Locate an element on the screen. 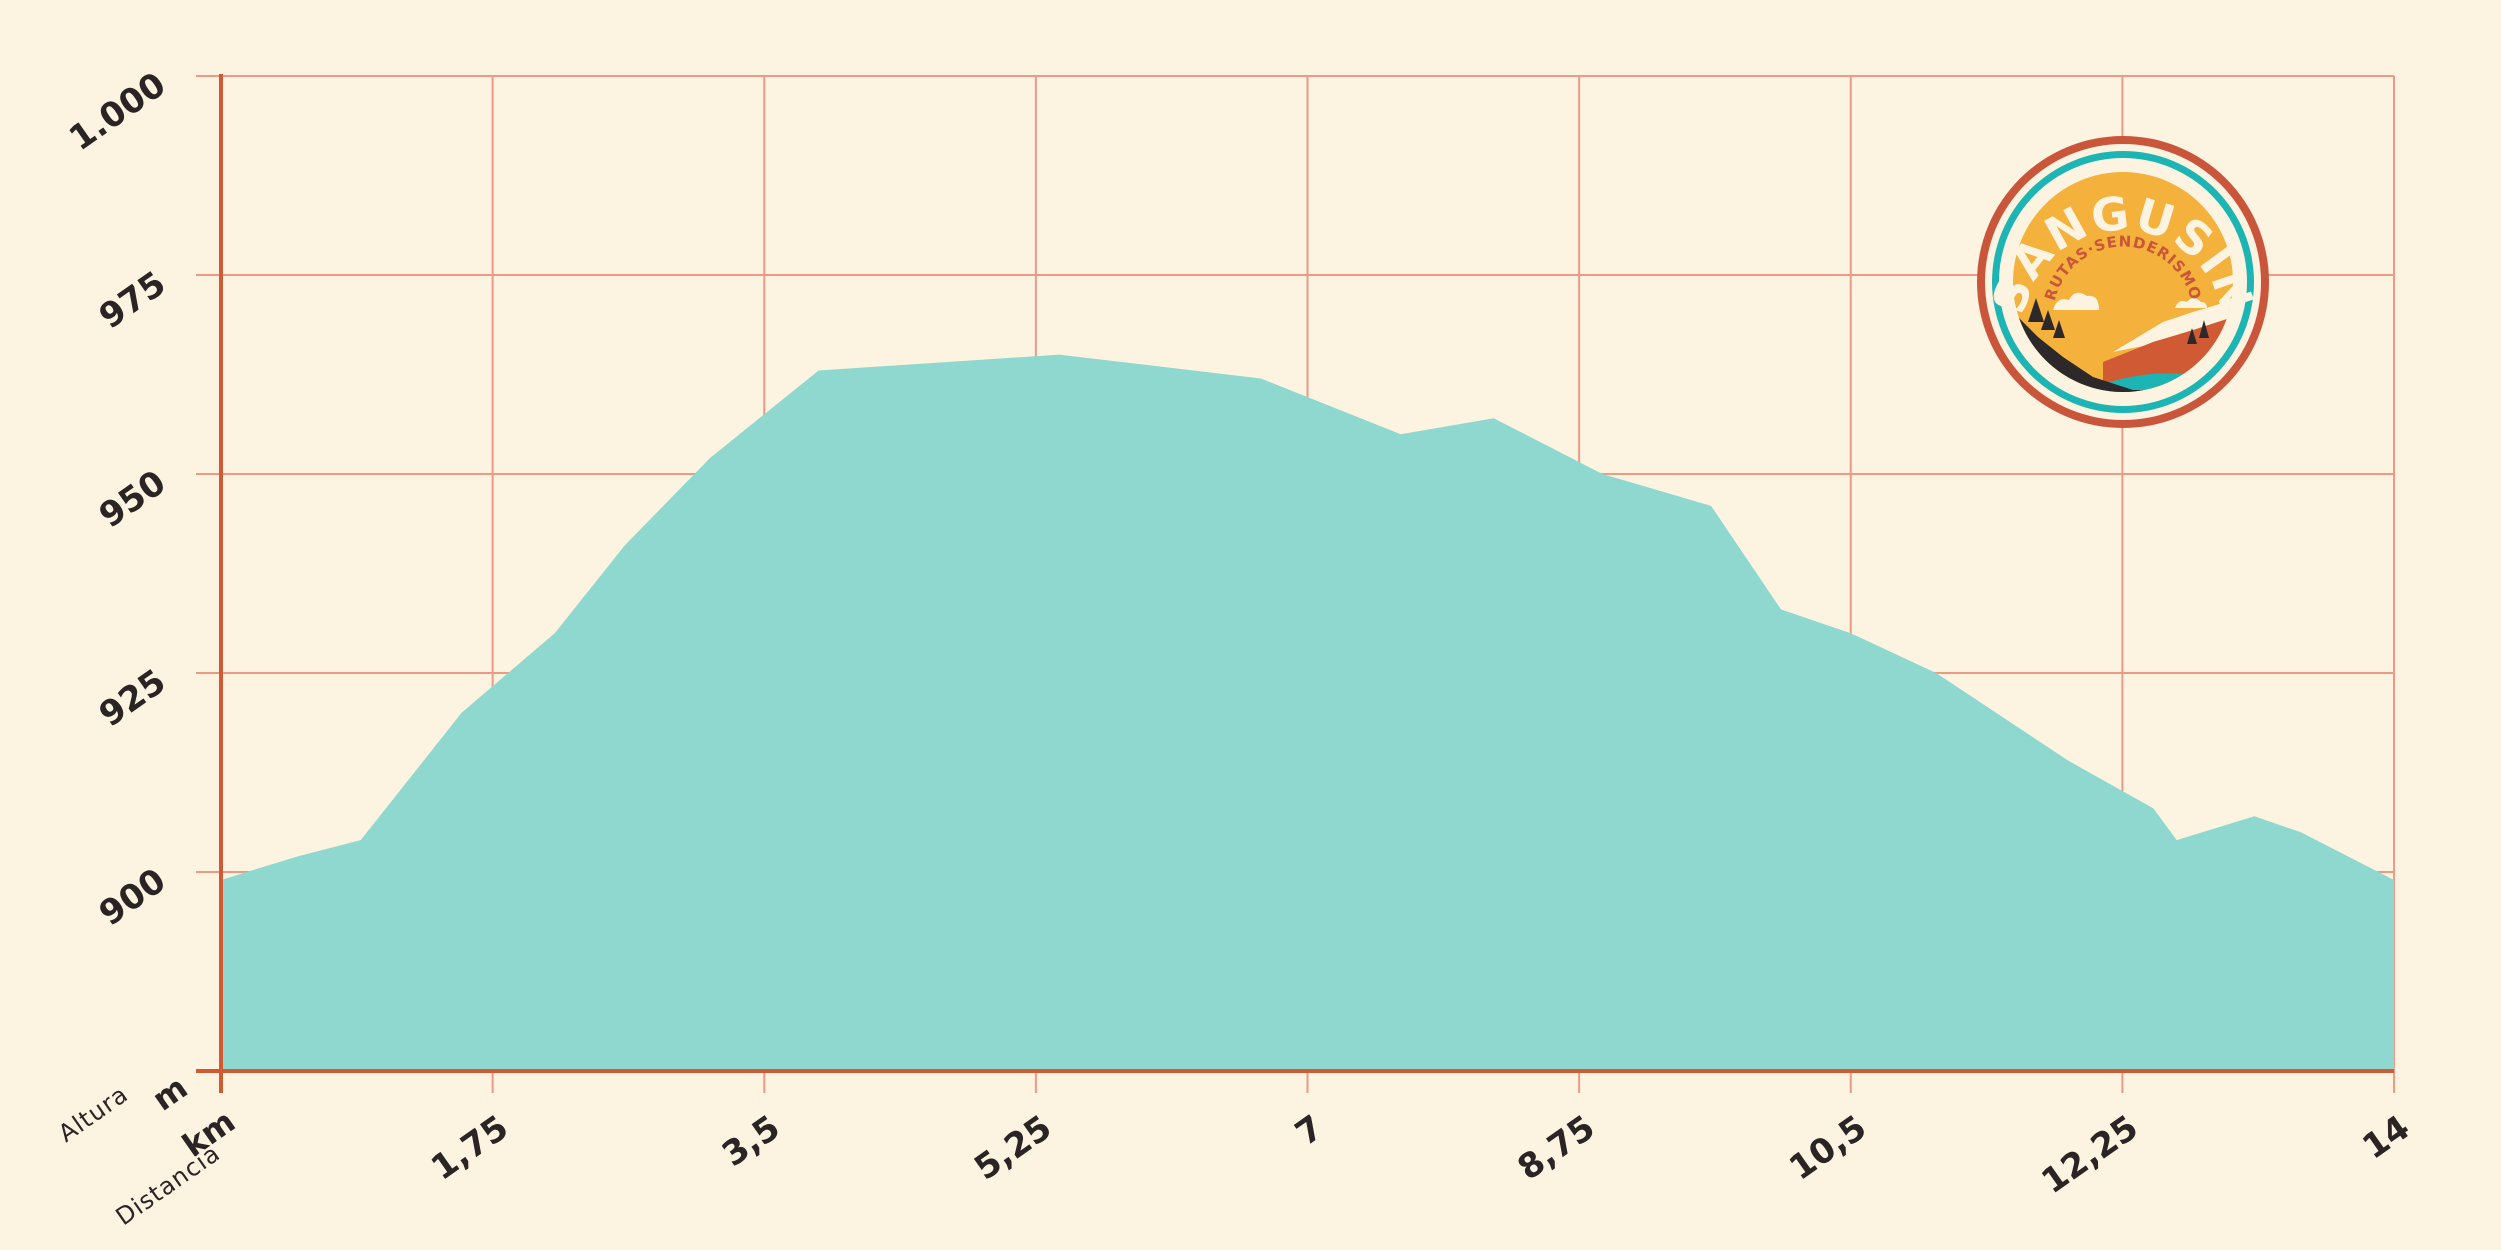  y-axis-title-group: Altura m is located at coordinates (123, 1108).